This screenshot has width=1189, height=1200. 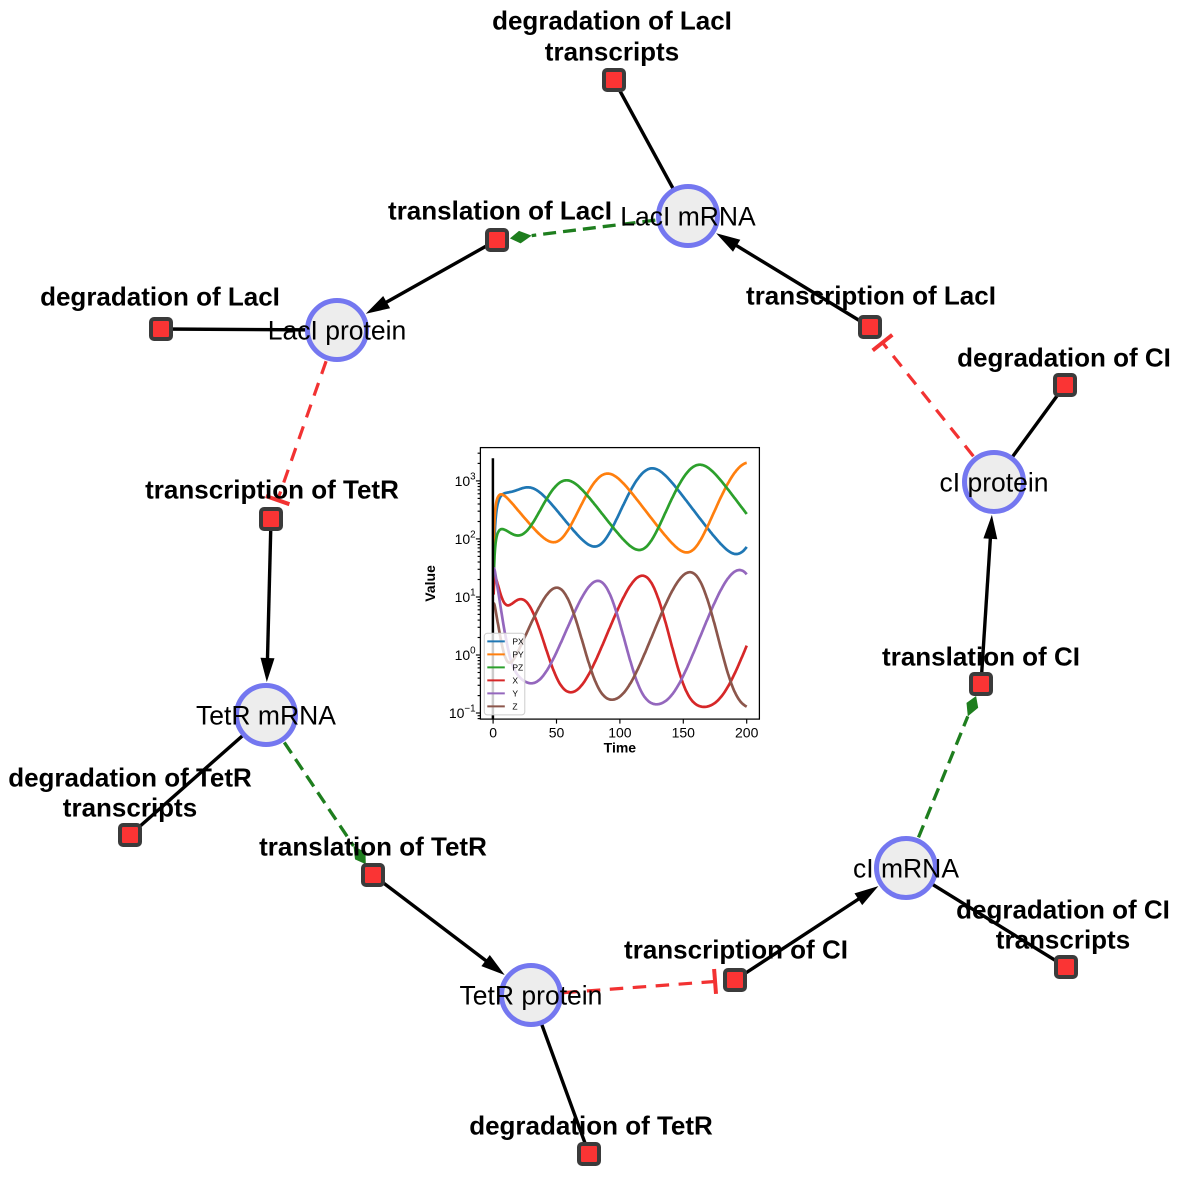 I want to click on svg-text: LacI protein, so click(x=337, y=331).